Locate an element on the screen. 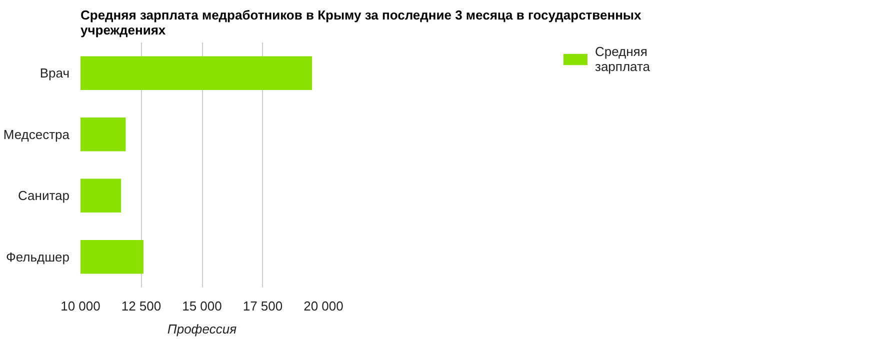 The width and height of the screenshot is (887, 339). x-tick-label: 20 000 is located at coordinates (324, 306).